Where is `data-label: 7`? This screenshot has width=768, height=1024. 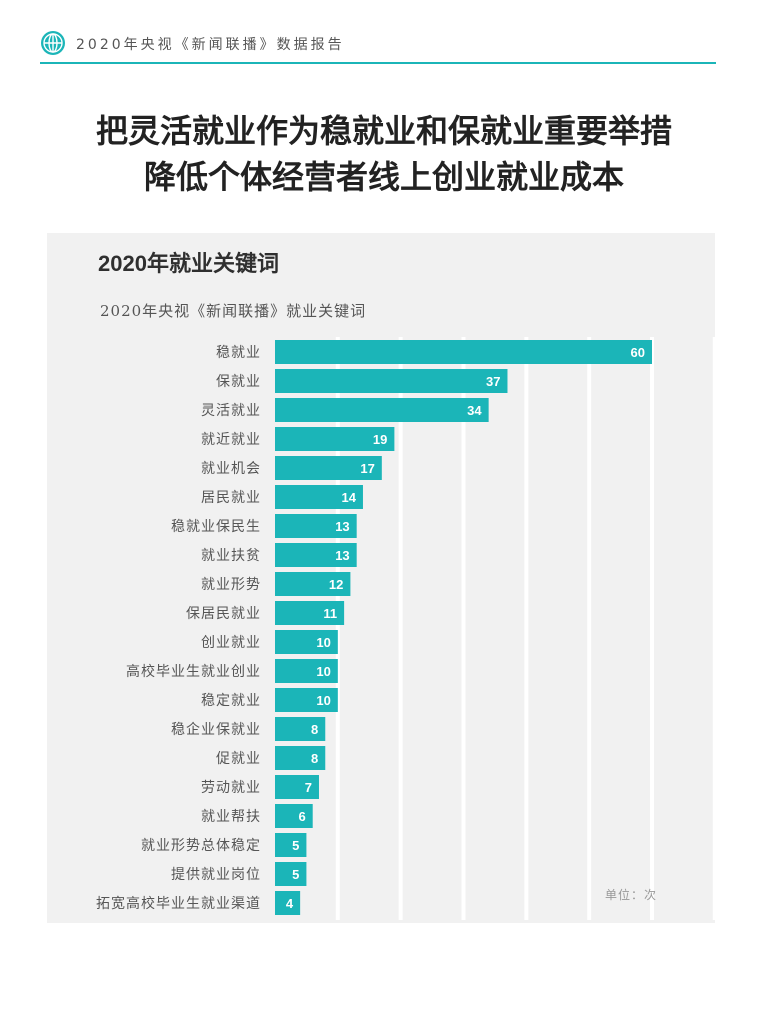 data-label: 7 is located at coordinates (308, 787).